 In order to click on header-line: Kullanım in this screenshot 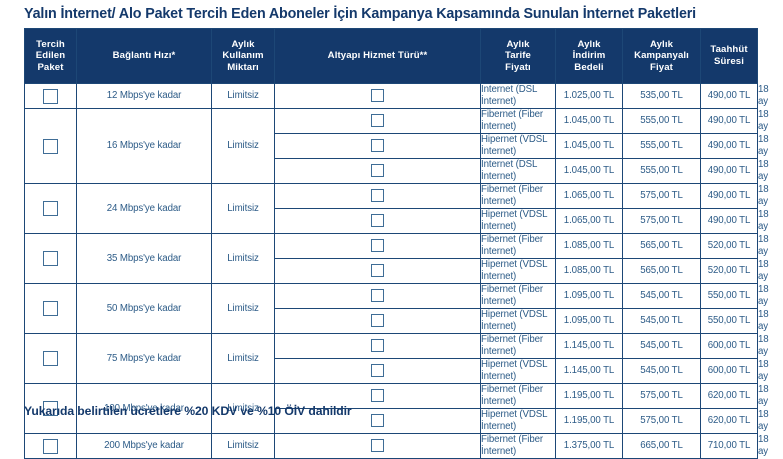, I will do `click(243, 56)`.